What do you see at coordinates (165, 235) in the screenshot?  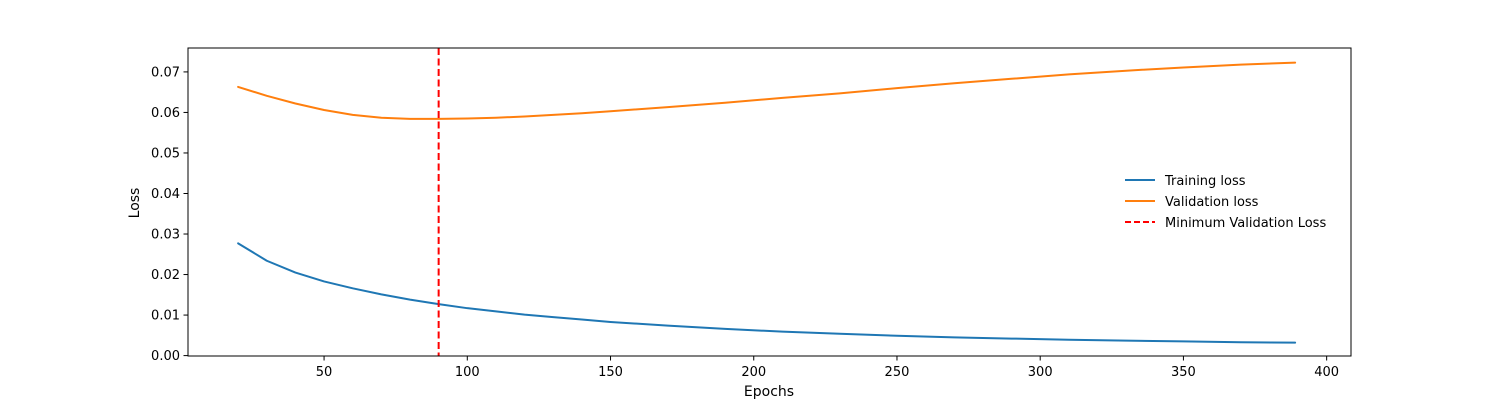 I see `y-tick-label: 0.03` at bounding box center [165, 235].